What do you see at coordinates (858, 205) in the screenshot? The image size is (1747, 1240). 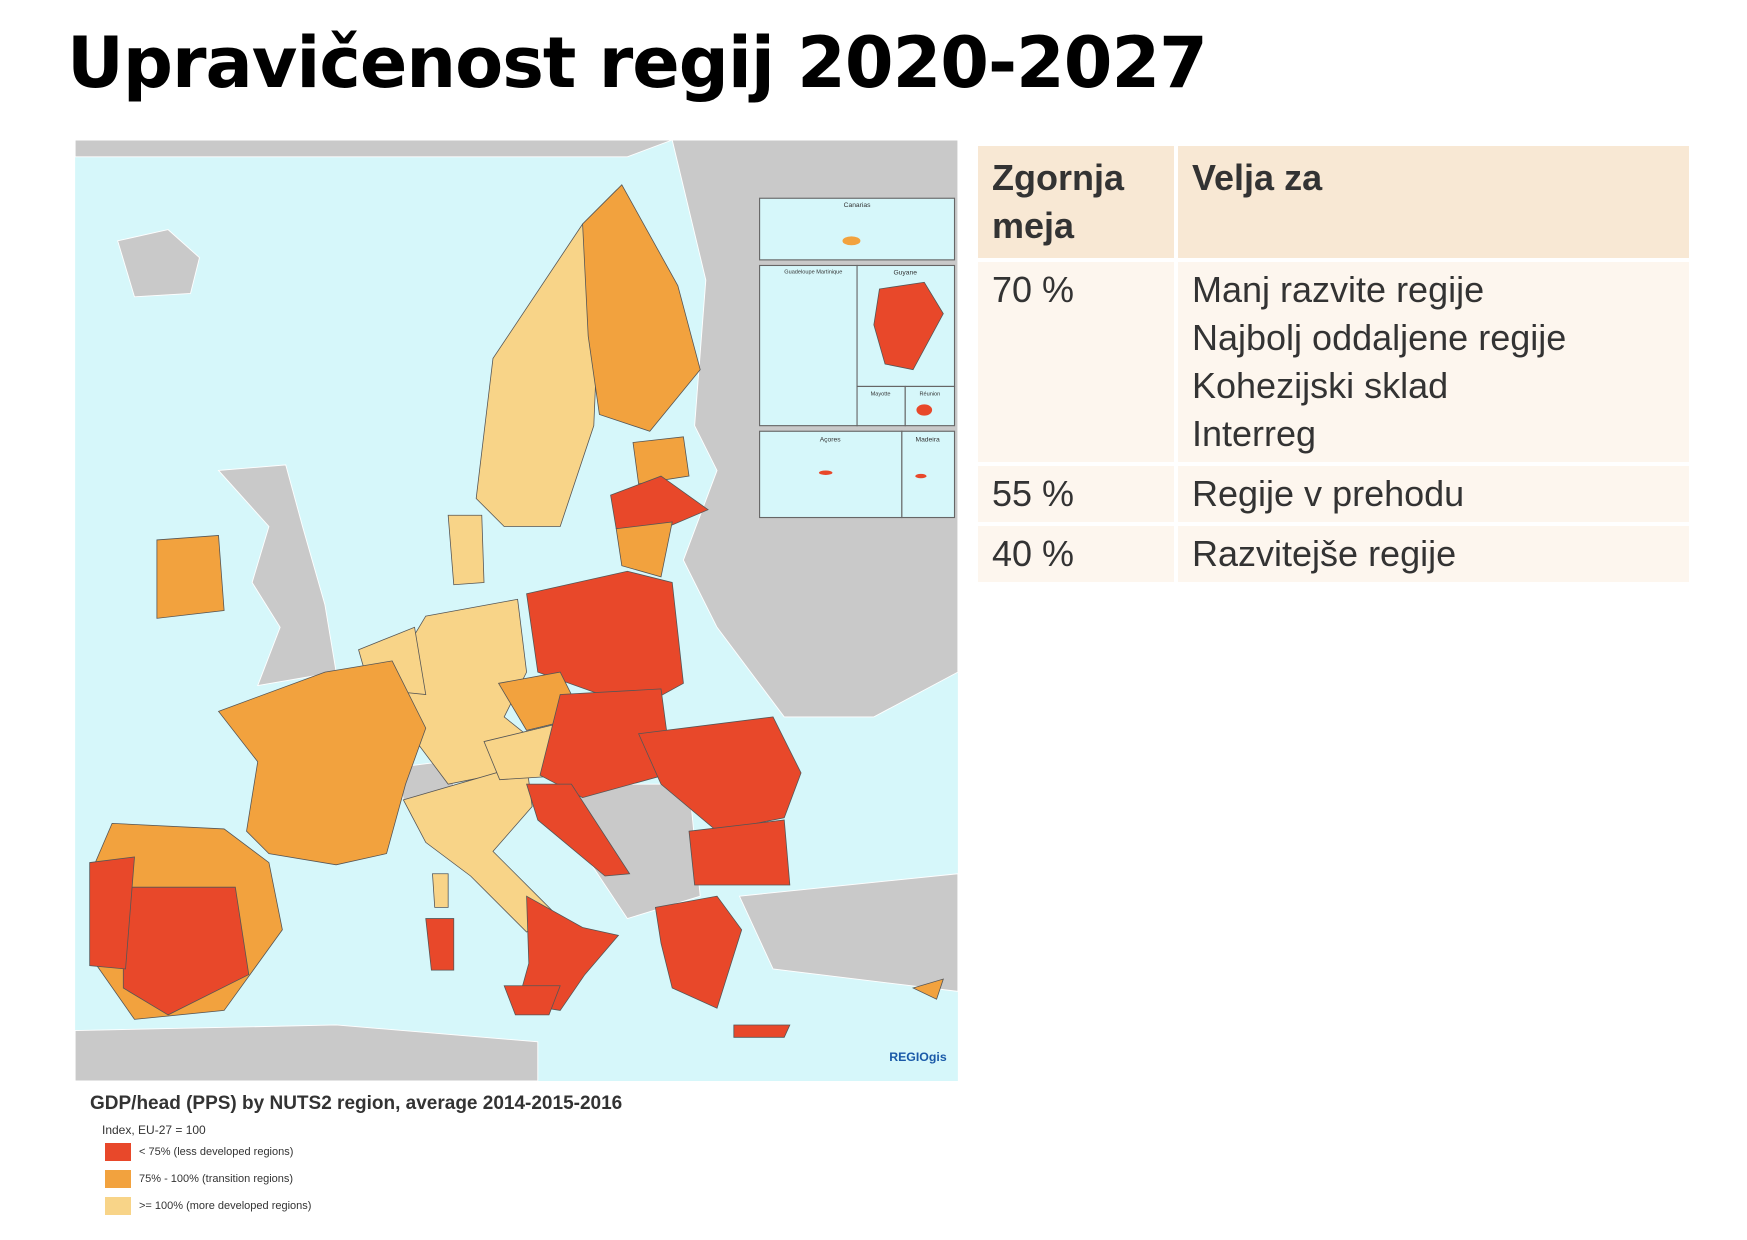 I see `inset-label: Canarias` at bounding box center [858, 205].